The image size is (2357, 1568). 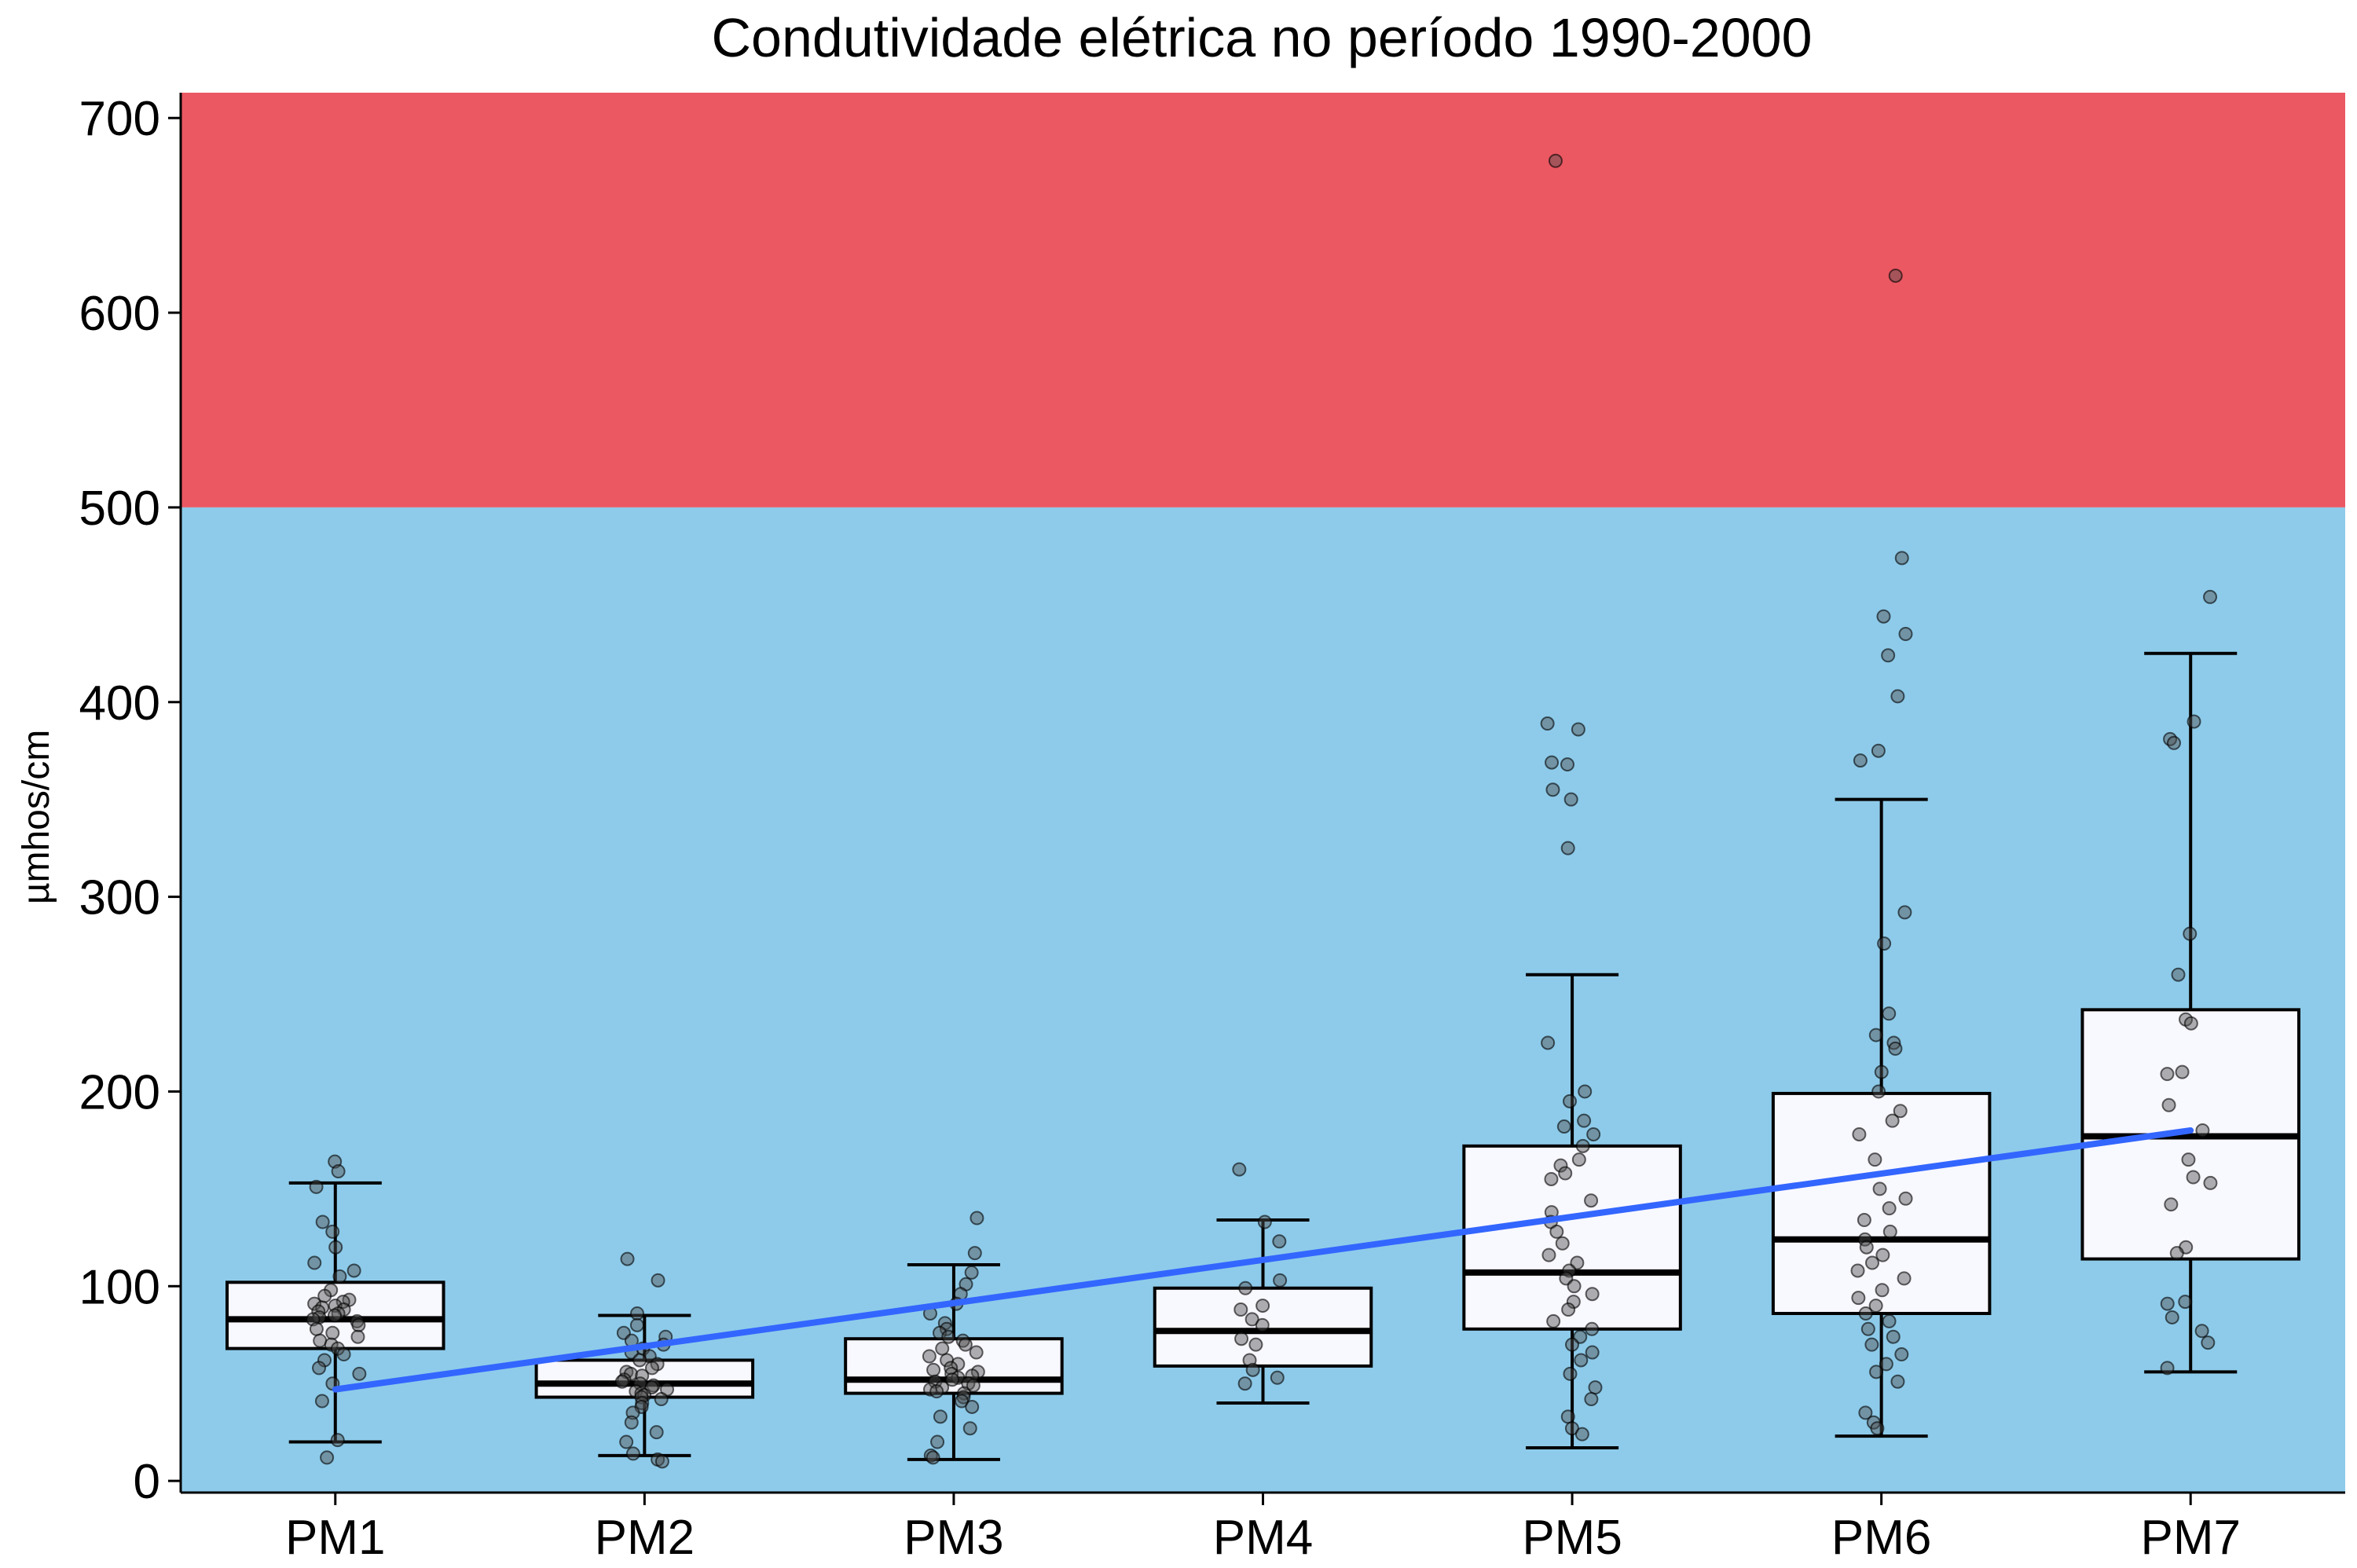 What do you see at coordinates (953, 1538) in the screenshot?
I see `x-tick-label: PM3` at bounding box center [953, 1538].